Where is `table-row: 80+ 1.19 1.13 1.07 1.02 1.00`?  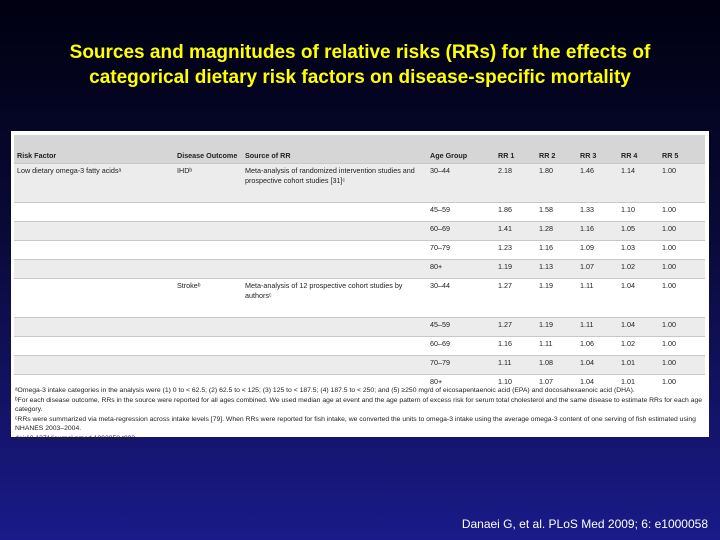 table-row: 80+ 1.19 1.13 1.07 1.02 1.00 is located at coordinates (359, 269).